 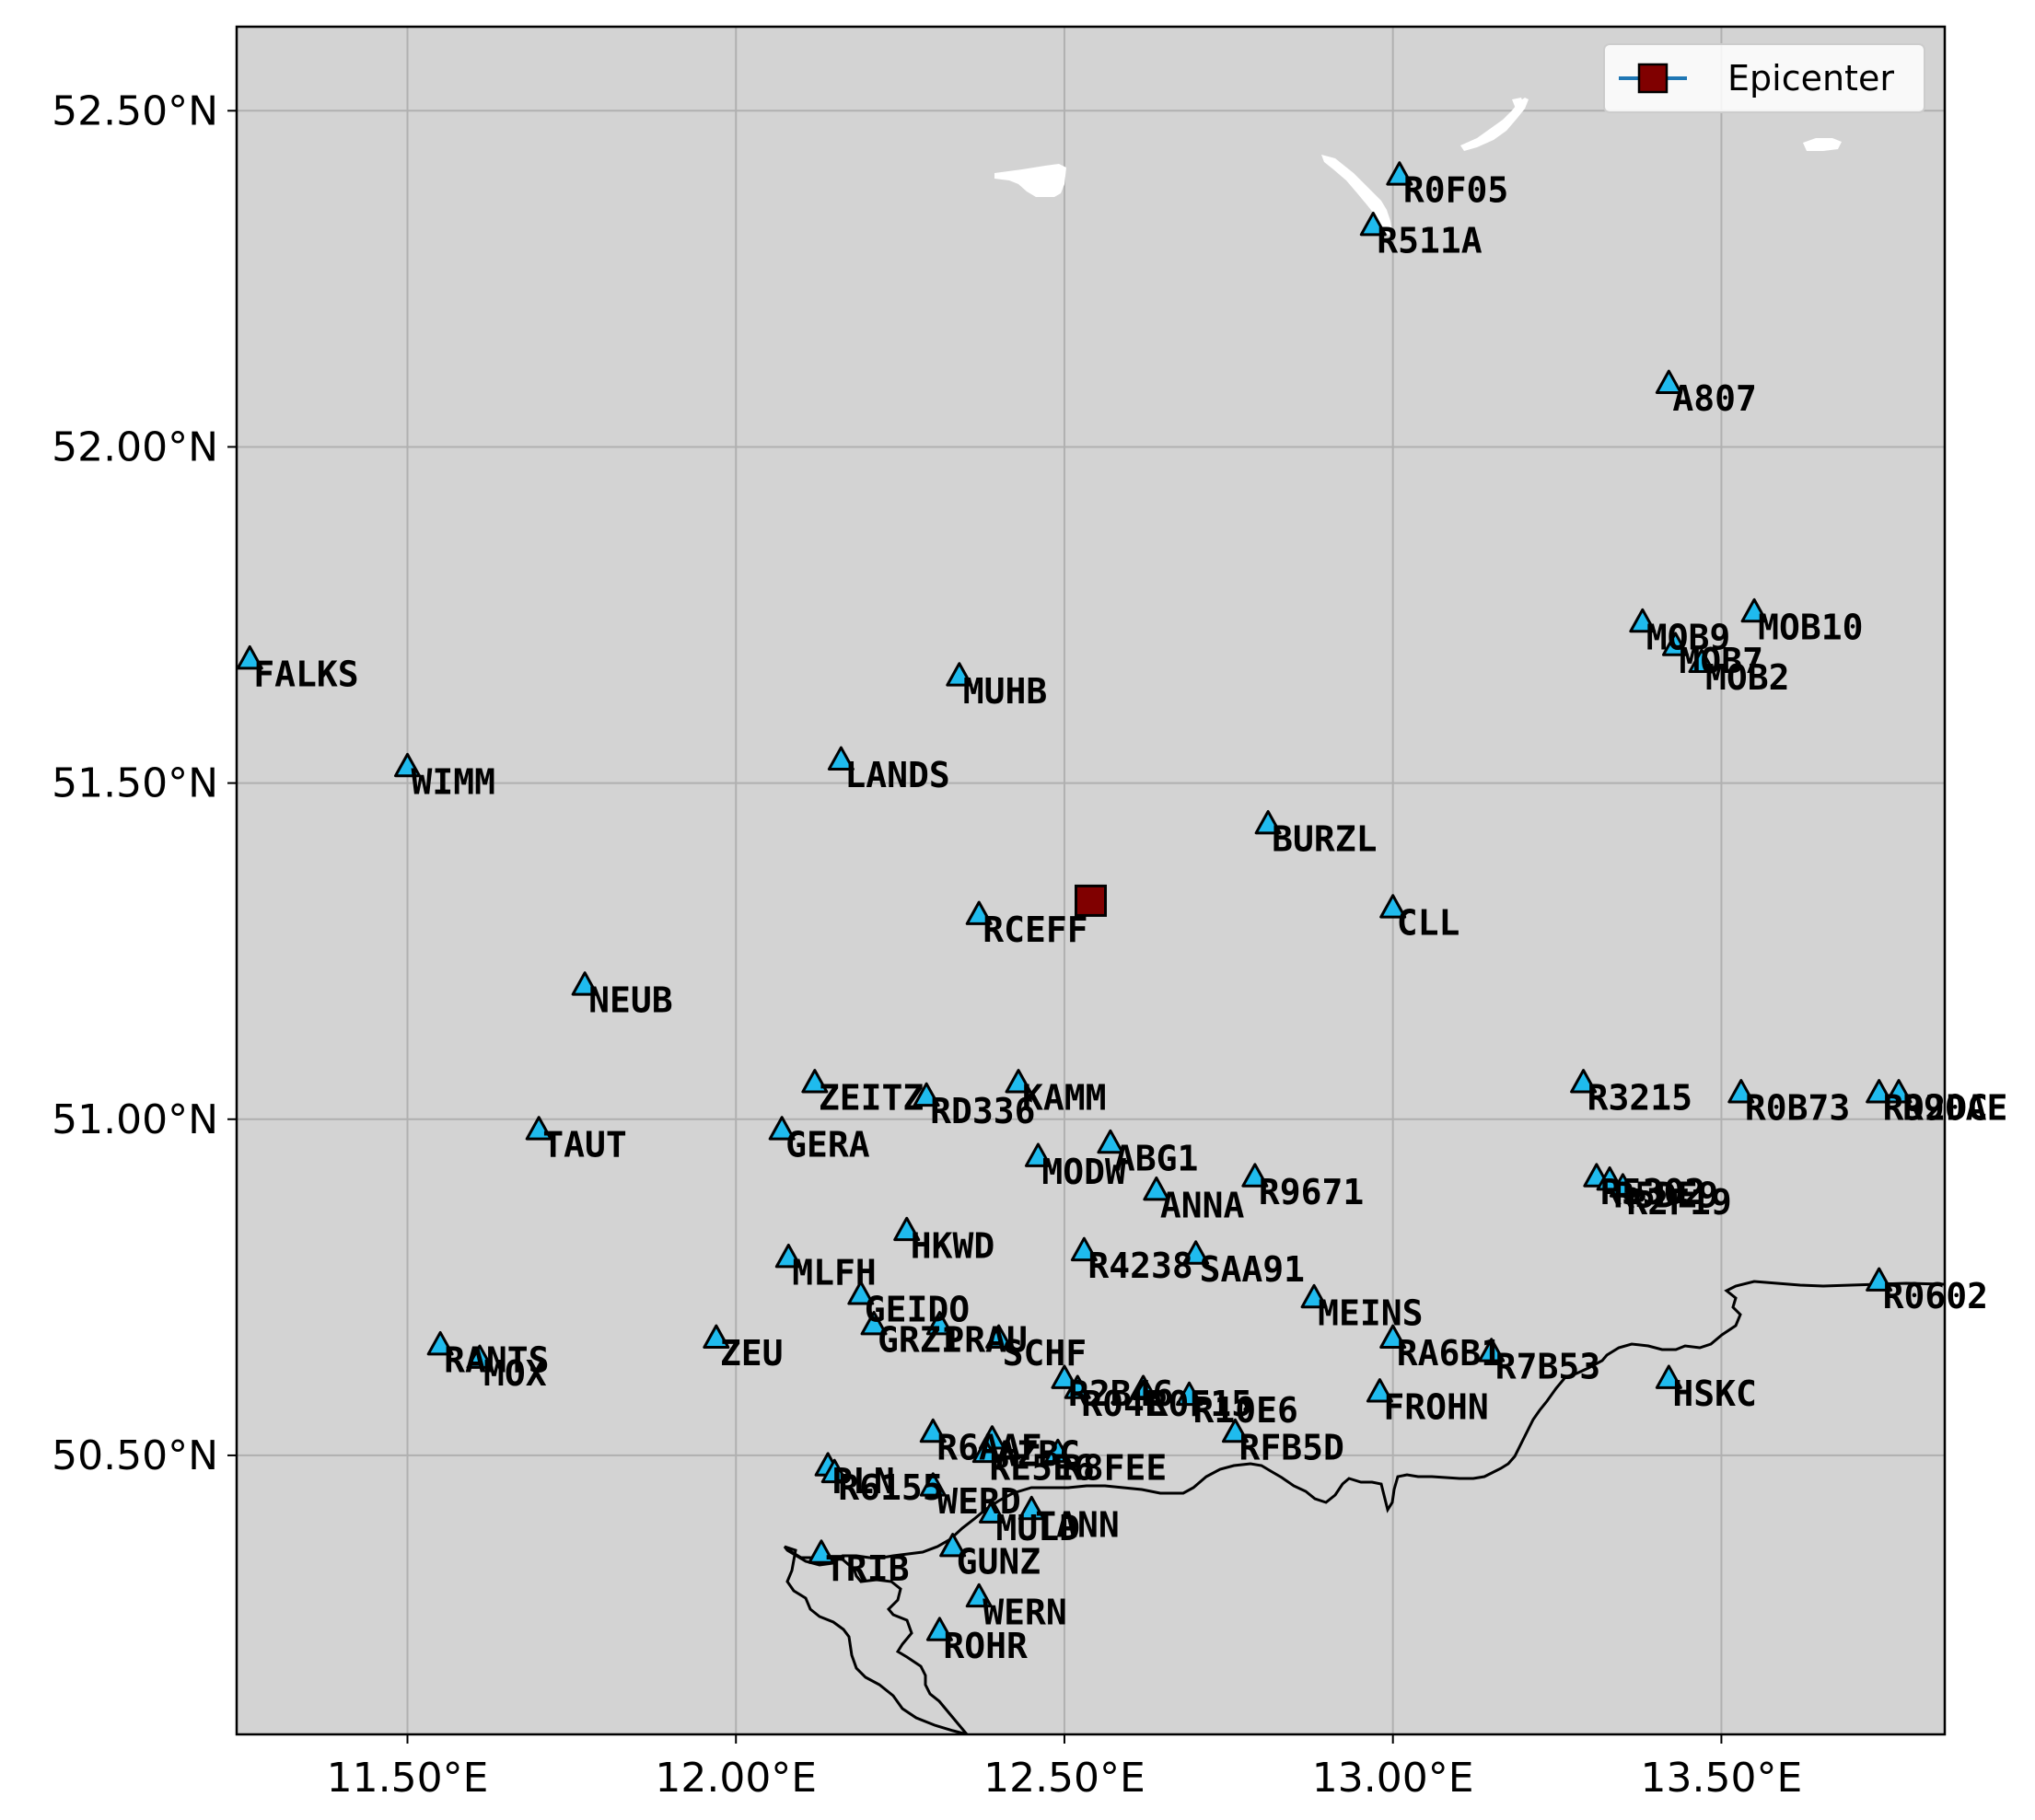 I want to click on x-tick-label: 12.50°E, so click(x=1064, y=1778).